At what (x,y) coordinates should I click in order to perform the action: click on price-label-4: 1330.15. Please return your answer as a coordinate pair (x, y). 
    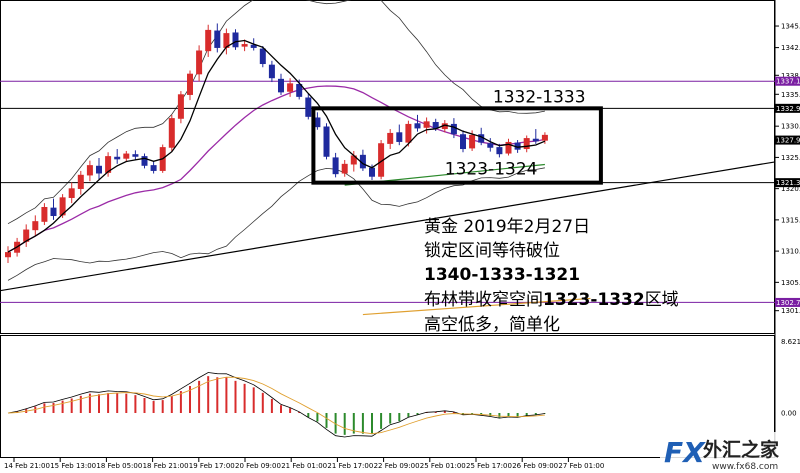
    Looking at the image, I should click on (790, 127).